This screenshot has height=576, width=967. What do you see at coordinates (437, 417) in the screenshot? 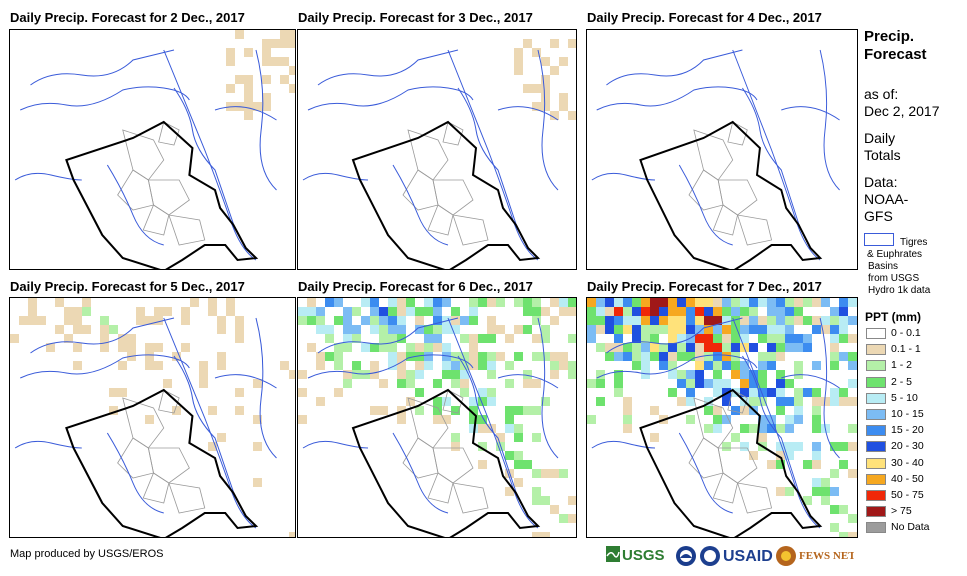
I see `map-panel-dec6` at bounding box center [437, 417].